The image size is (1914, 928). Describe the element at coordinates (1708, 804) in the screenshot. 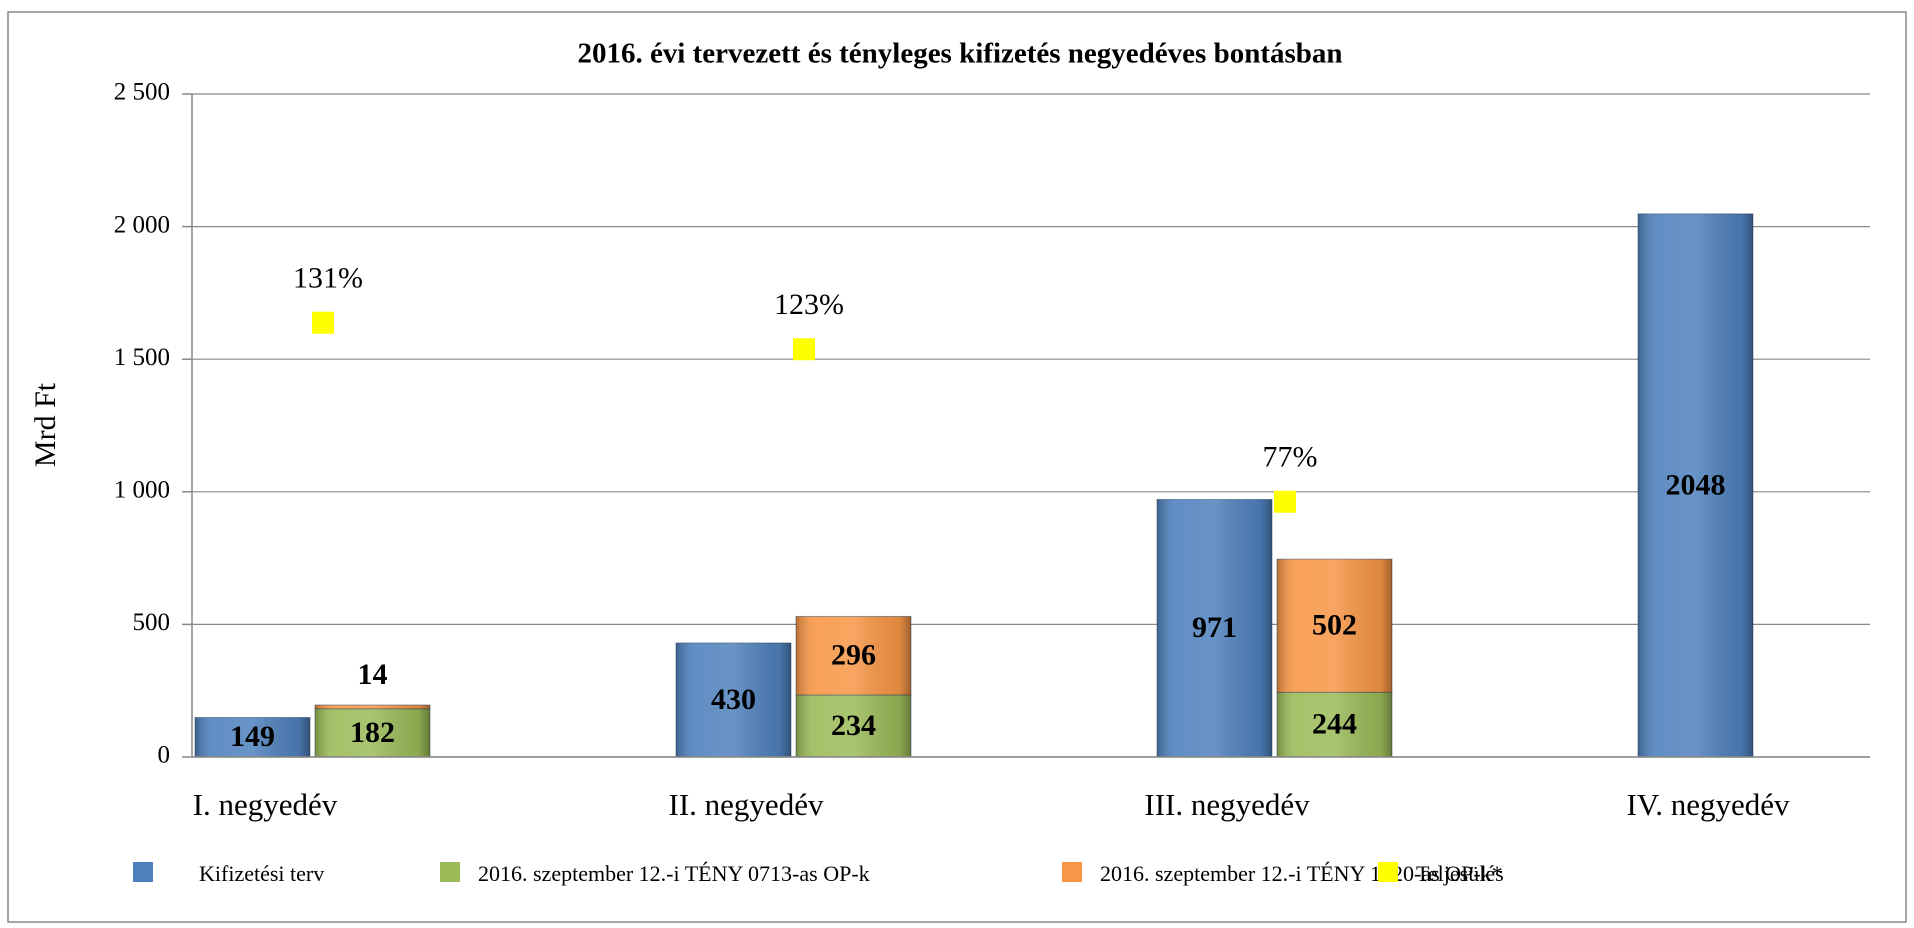

I see `x-tick-label: IV. negyedév` at that location.